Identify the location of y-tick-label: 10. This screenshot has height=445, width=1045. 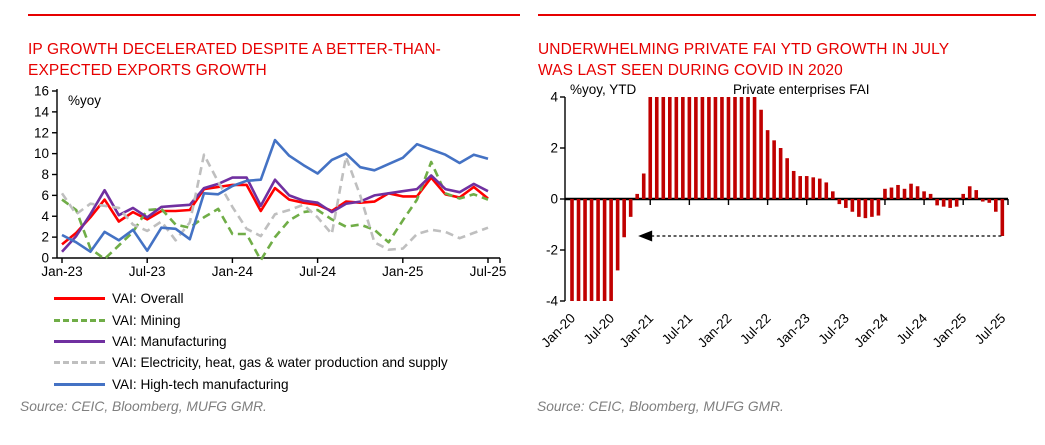
(41, 153).